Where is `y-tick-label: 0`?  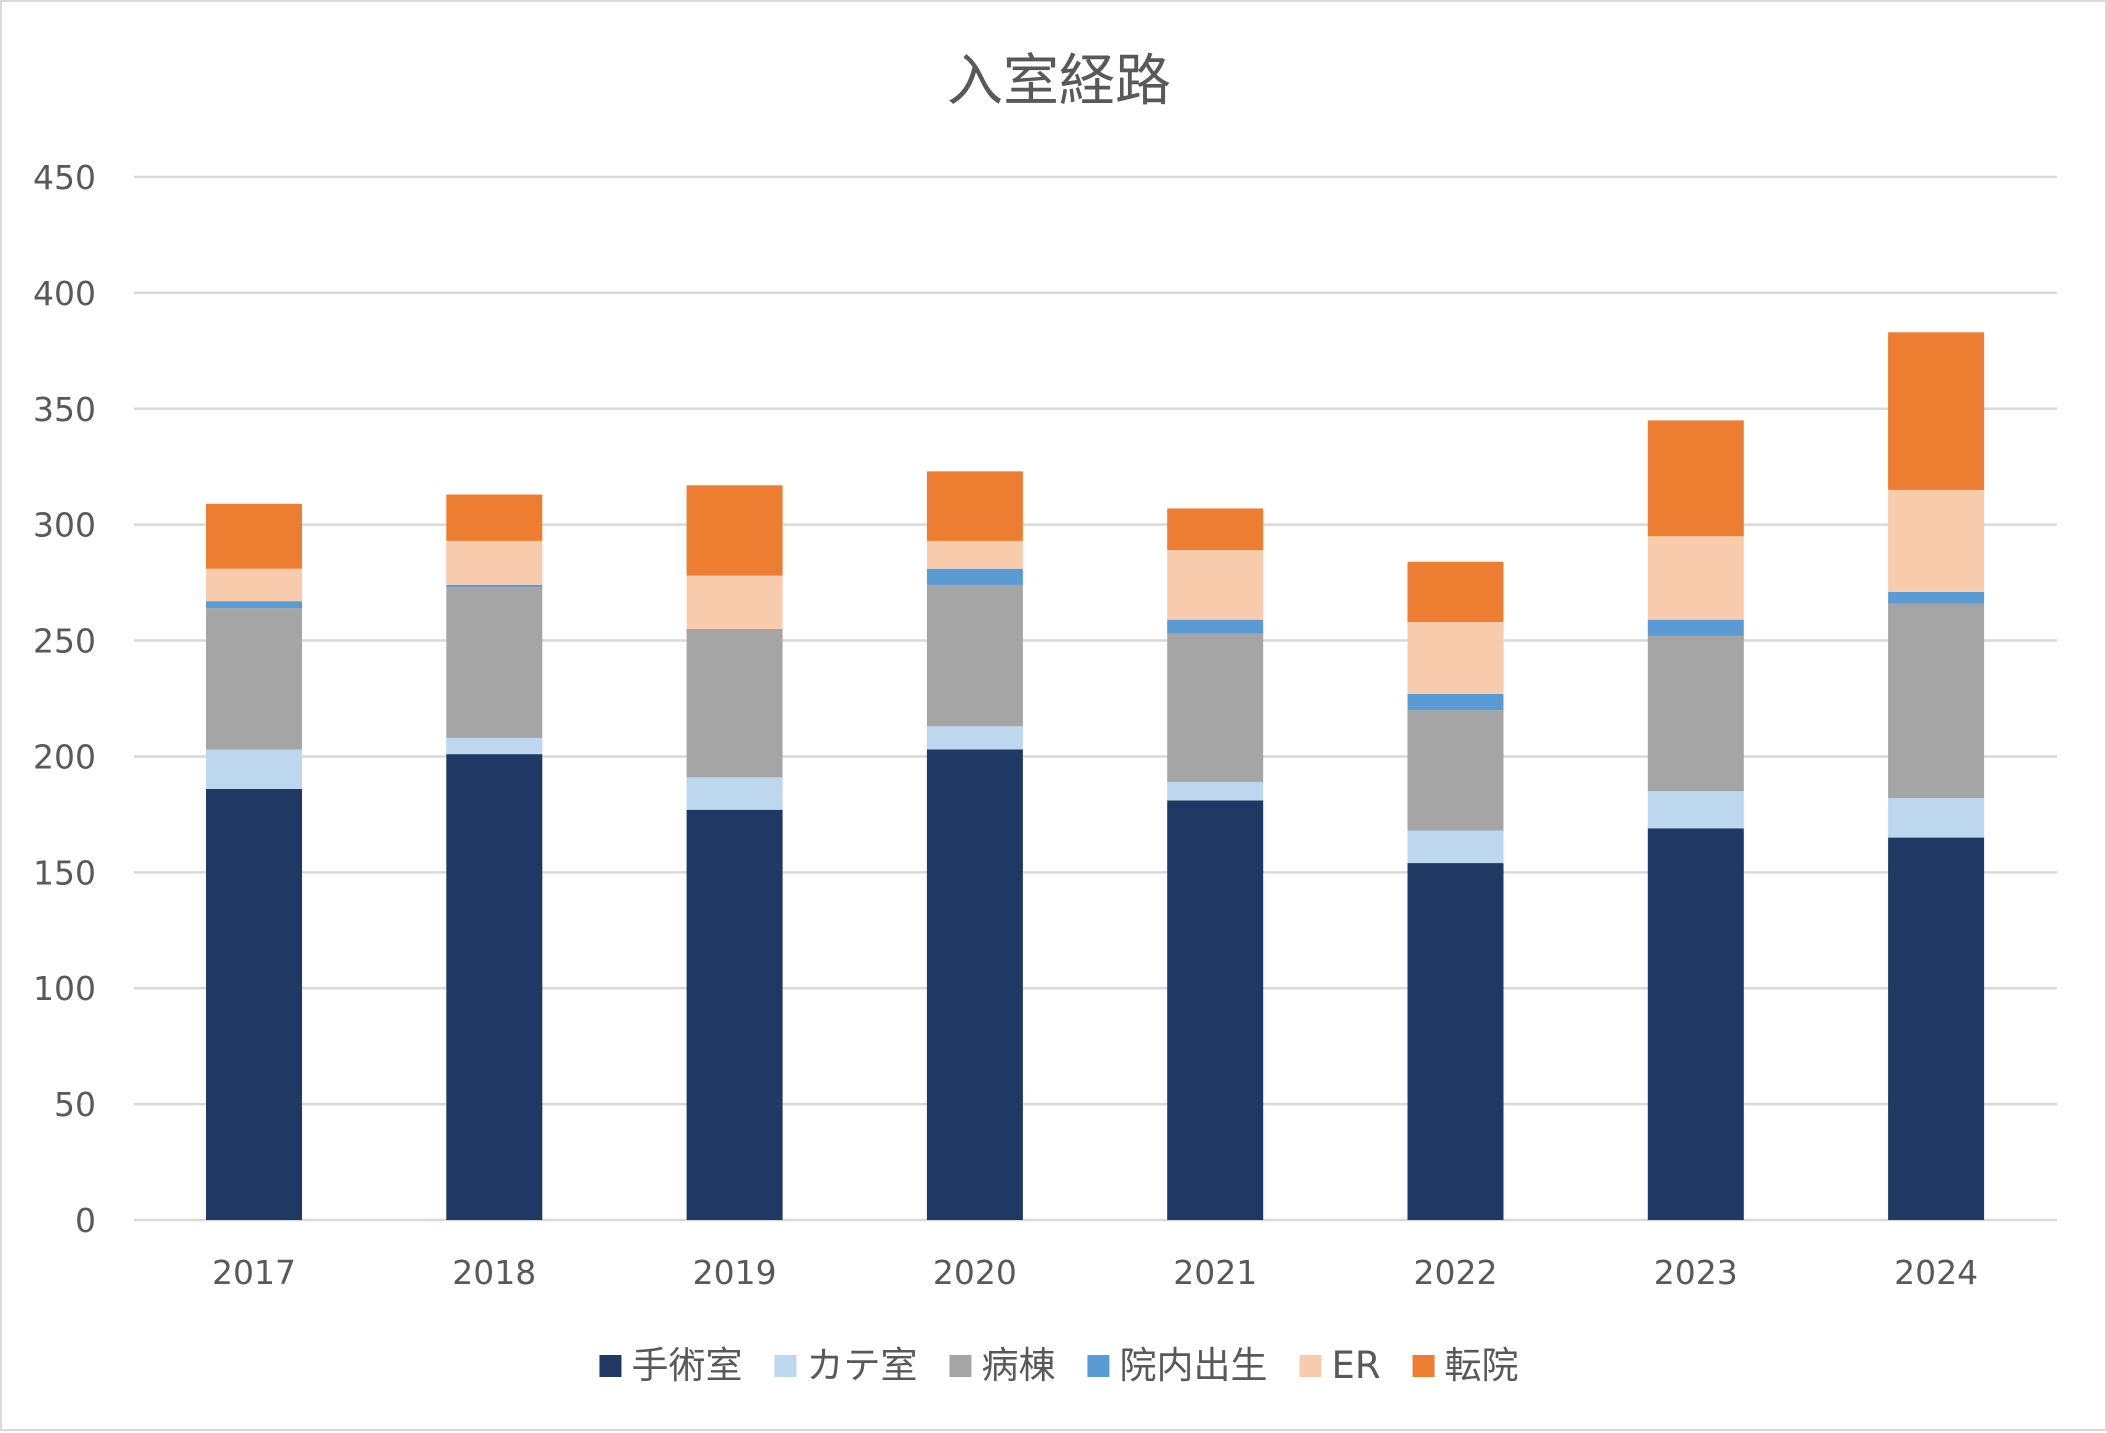
y-tick-label: 0 is located at coordinates (85, 1220).